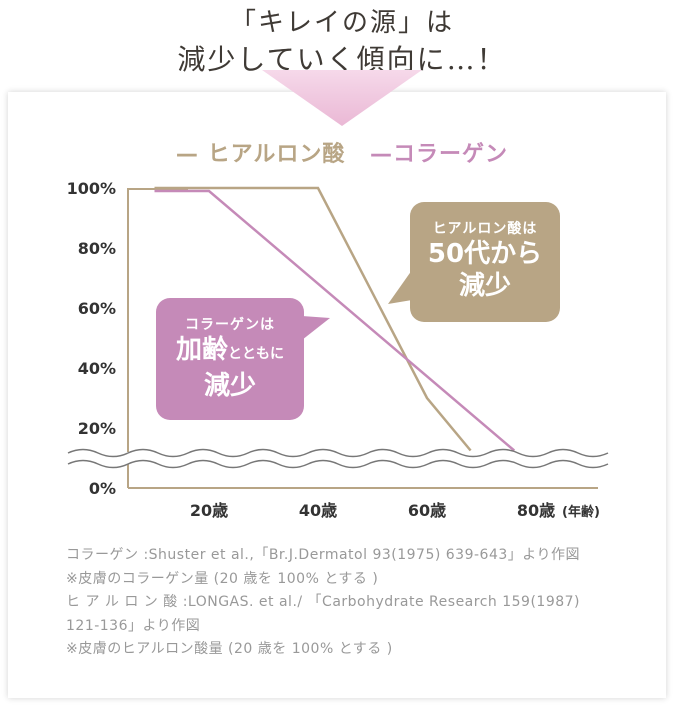 The image size is (684, 714). I want to click on x-tick-label: 60歳, so click(427, 510).